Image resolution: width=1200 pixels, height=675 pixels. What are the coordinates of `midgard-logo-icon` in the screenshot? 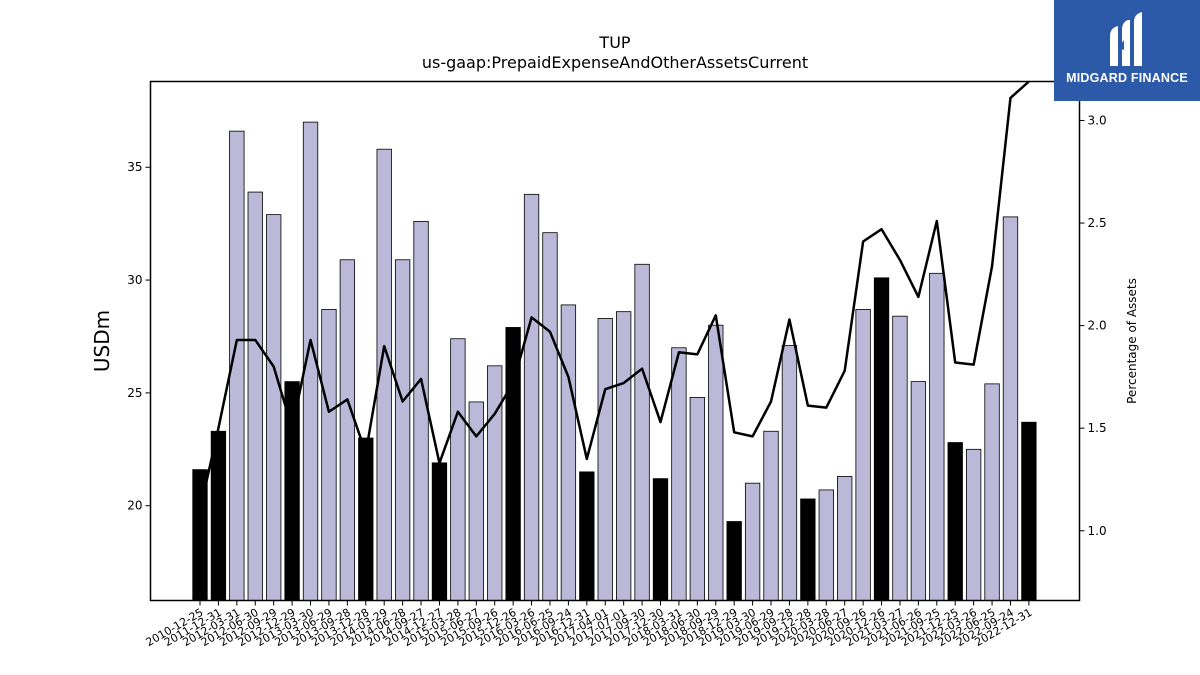 It's located at (1126, 39).